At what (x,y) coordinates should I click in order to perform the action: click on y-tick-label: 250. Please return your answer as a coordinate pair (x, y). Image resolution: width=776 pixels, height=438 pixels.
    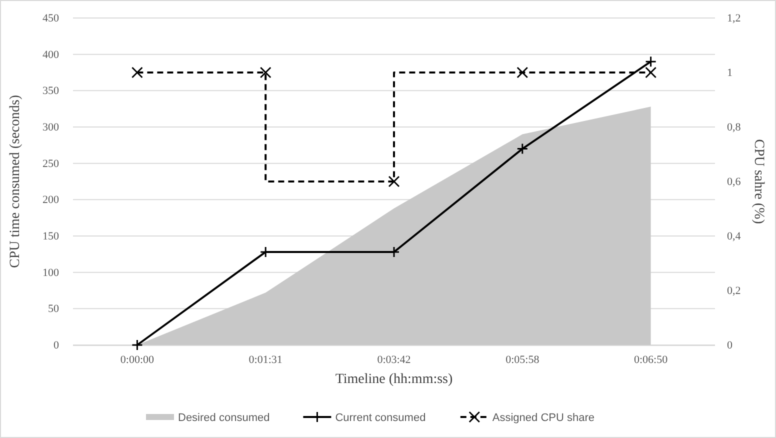
    Looking at the image, I should click on (51, 164).